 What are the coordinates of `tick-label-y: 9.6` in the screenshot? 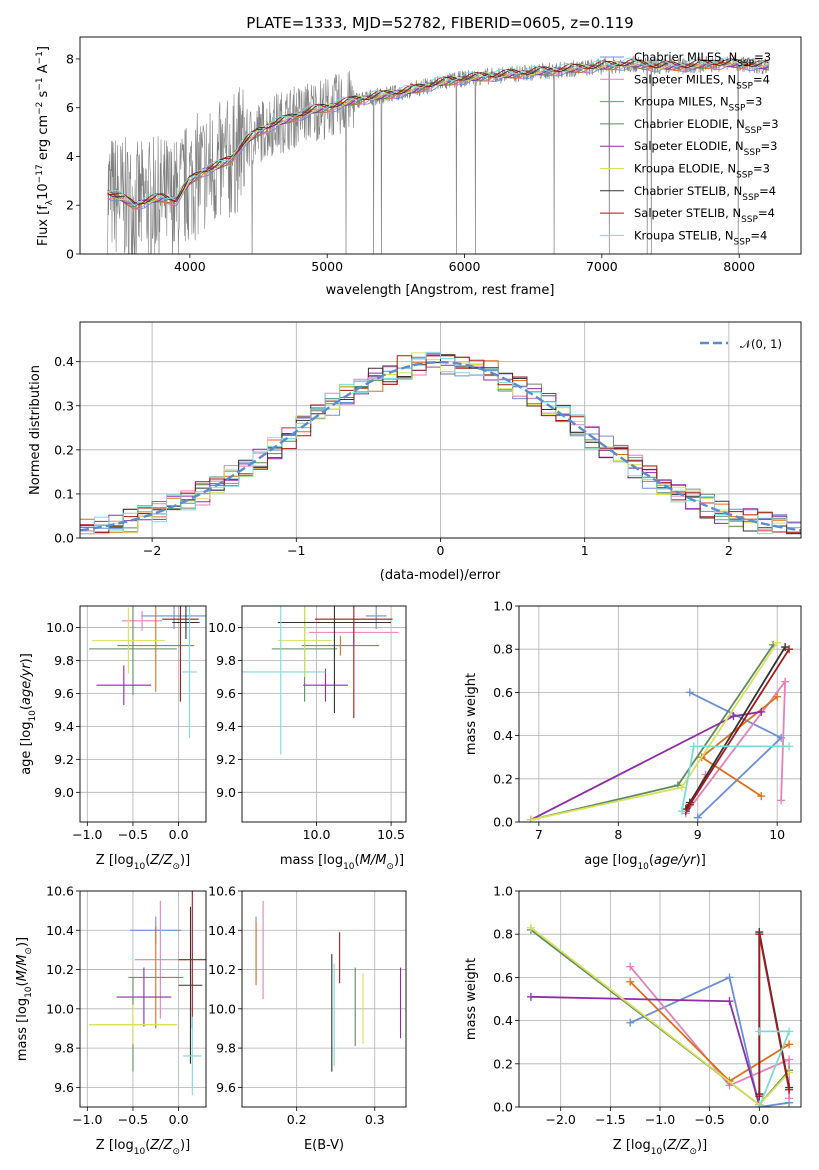 It's located at (64, 693).